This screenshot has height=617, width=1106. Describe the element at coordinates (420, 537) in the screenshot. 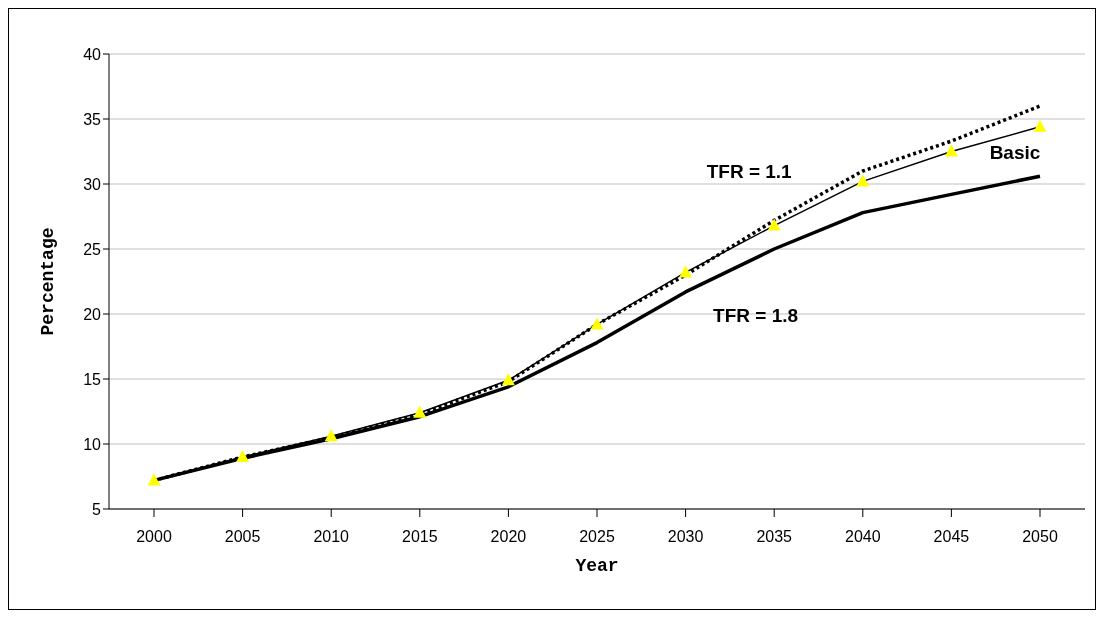

I see `x-tick-label: 2015` at that location.